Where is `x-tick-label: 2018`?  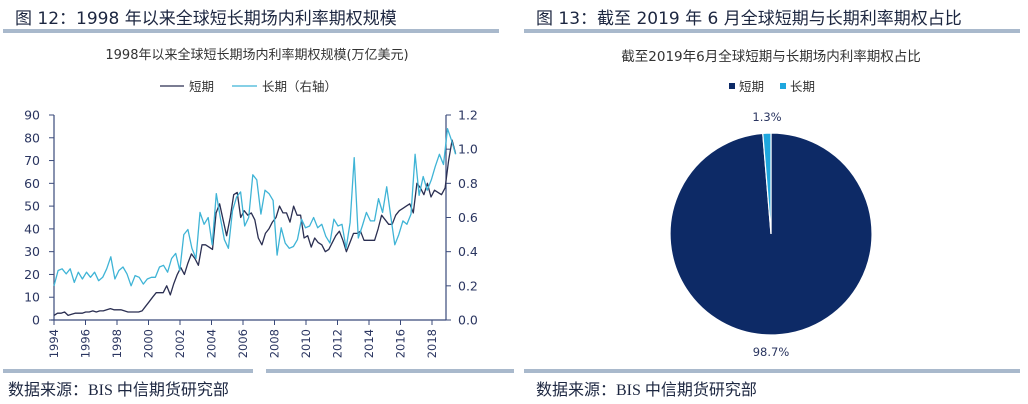 x-tick-label: 2018 is located at coordinates (432, 343).